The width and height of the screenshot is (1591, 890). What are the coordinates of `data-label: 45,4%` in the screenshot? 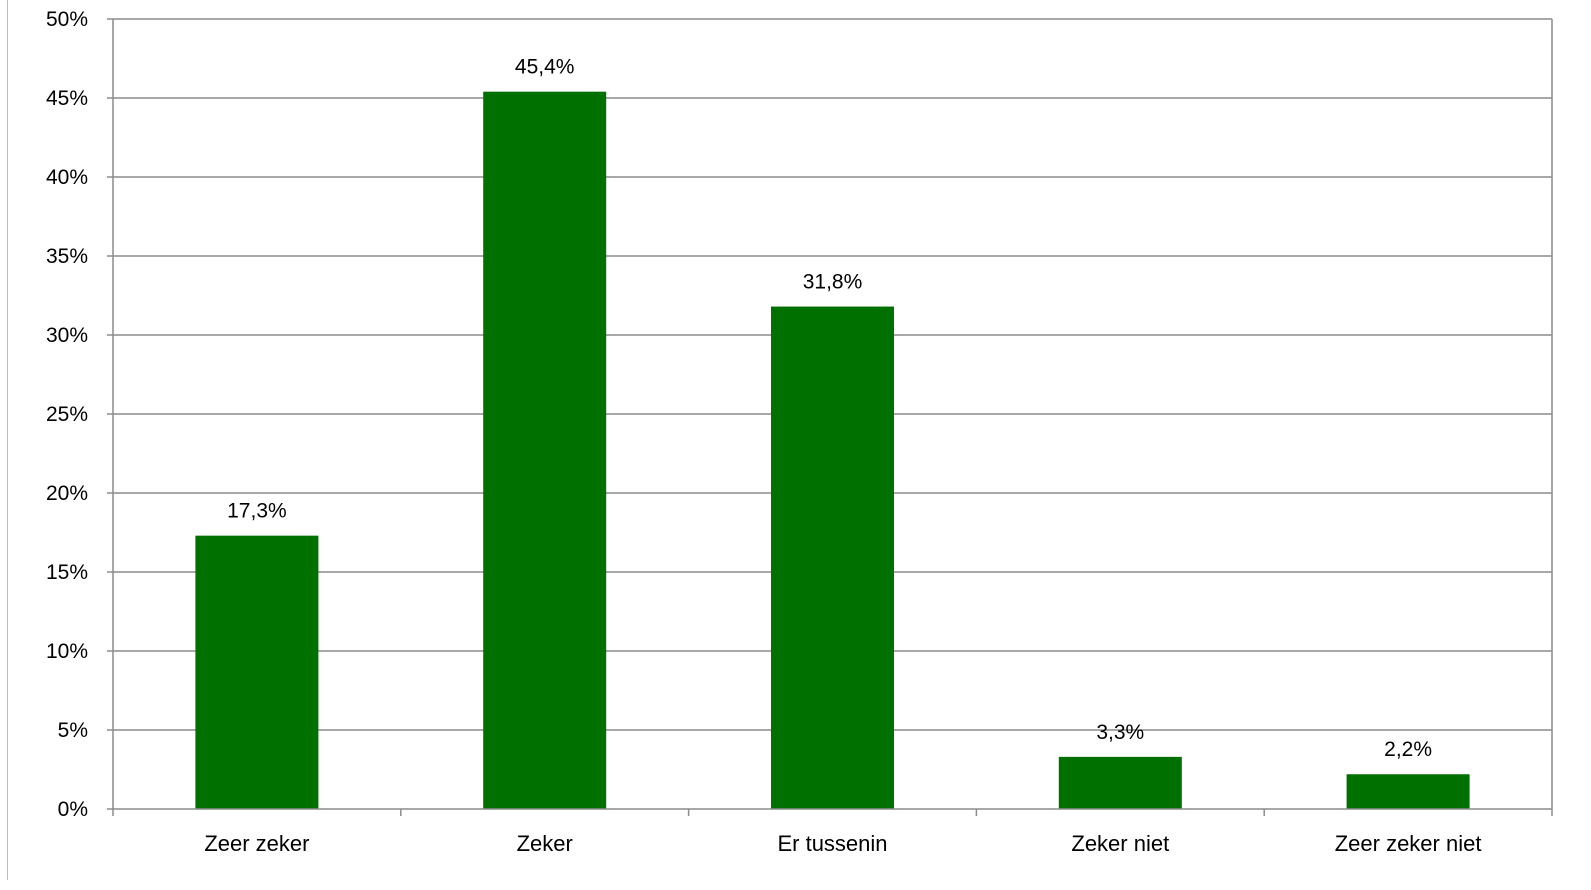 It's located at (545, 67).